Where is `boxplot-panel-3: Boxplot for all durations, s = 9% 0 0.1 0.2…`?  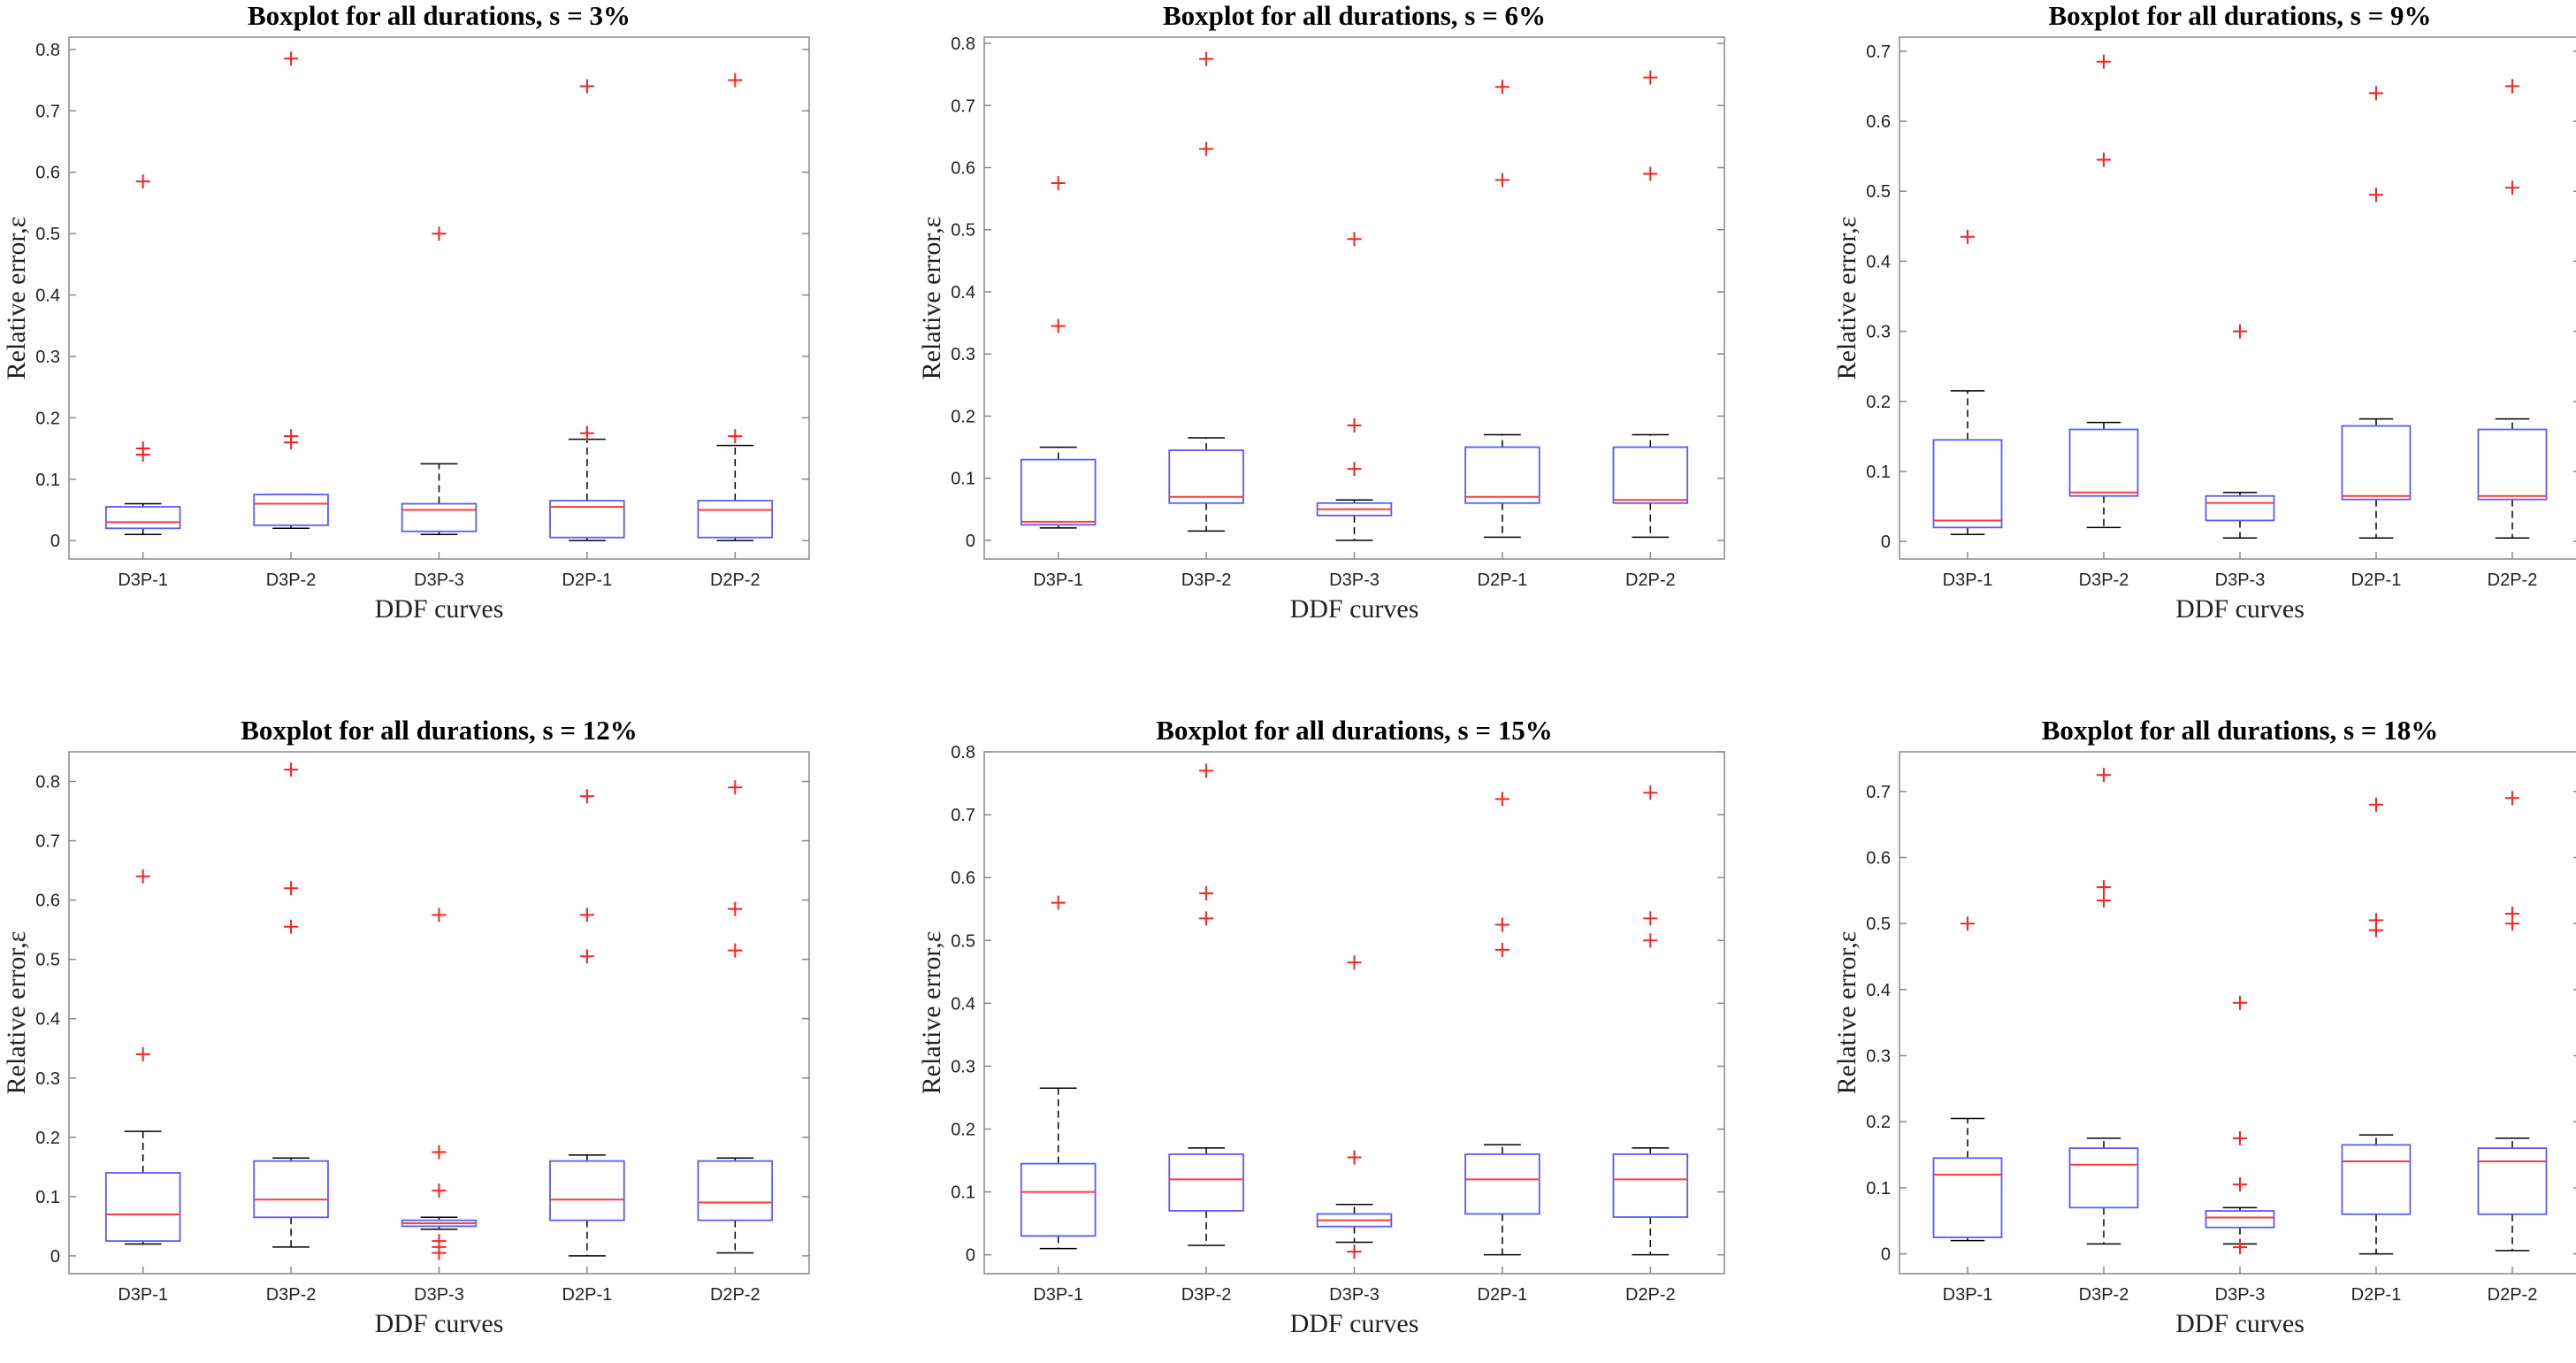
boxplot-panel-3: Boxplot for all durations, s = 9% 0 0.1 0.2… is located at coordinates (2204, 312).